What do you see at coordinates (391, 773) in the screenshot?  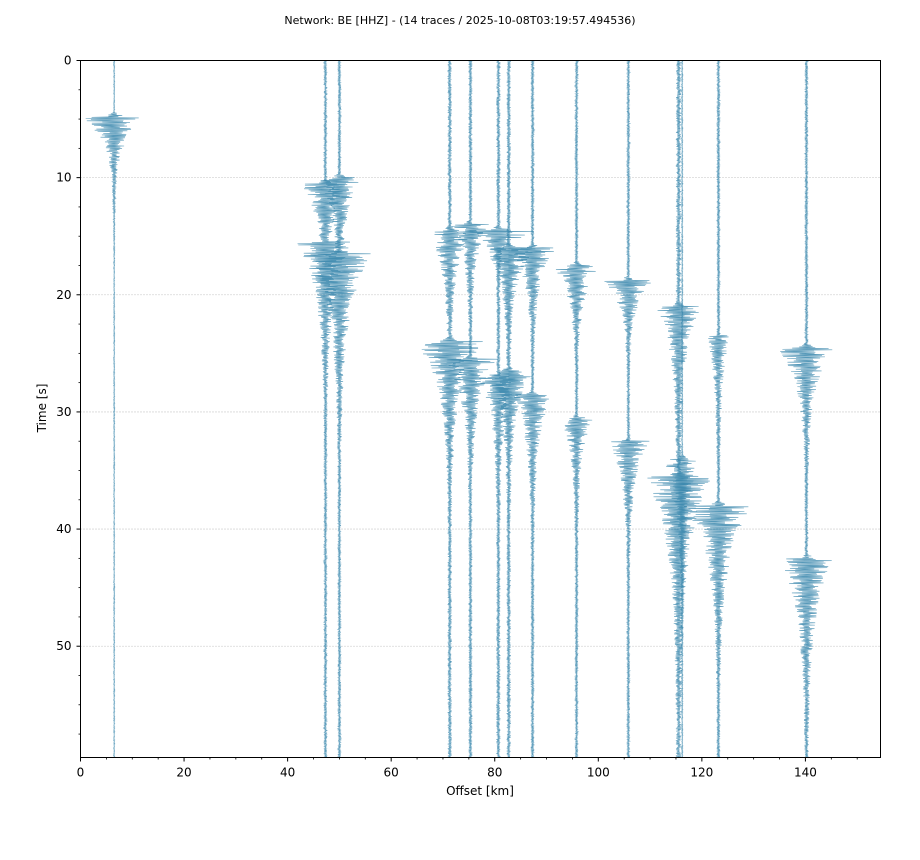 I see `x-tick-label: 60` at bounding box center [391, 773].